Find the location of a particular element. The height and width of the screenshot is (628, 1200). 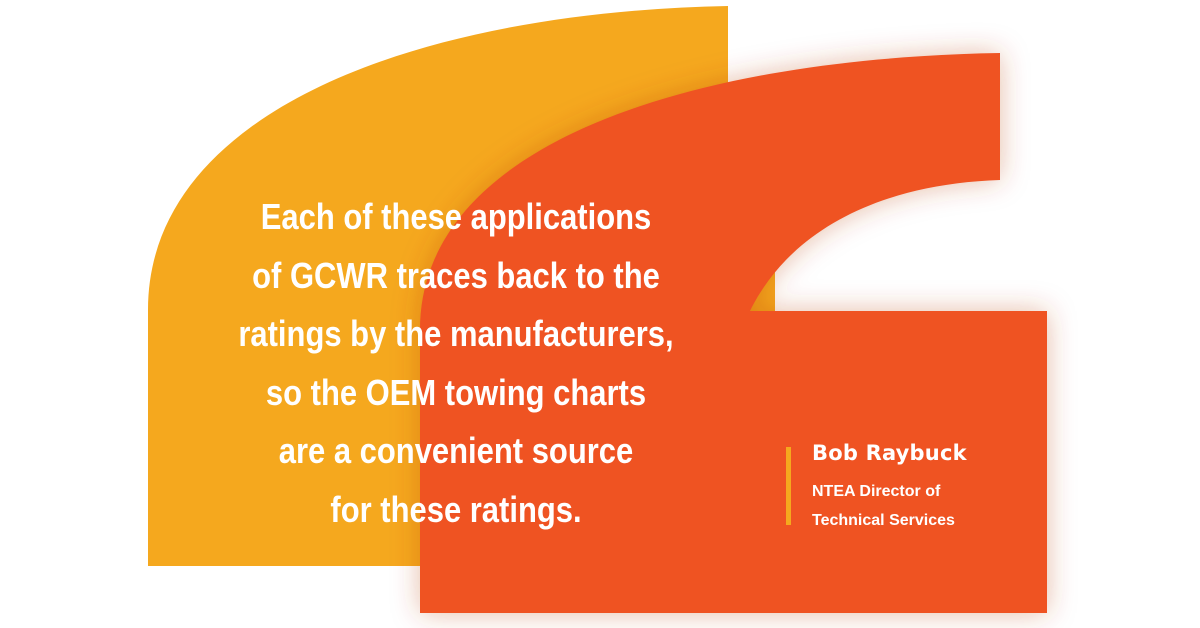

speaker-title-line: NTEA Director of is located at coordinates (876, 491).